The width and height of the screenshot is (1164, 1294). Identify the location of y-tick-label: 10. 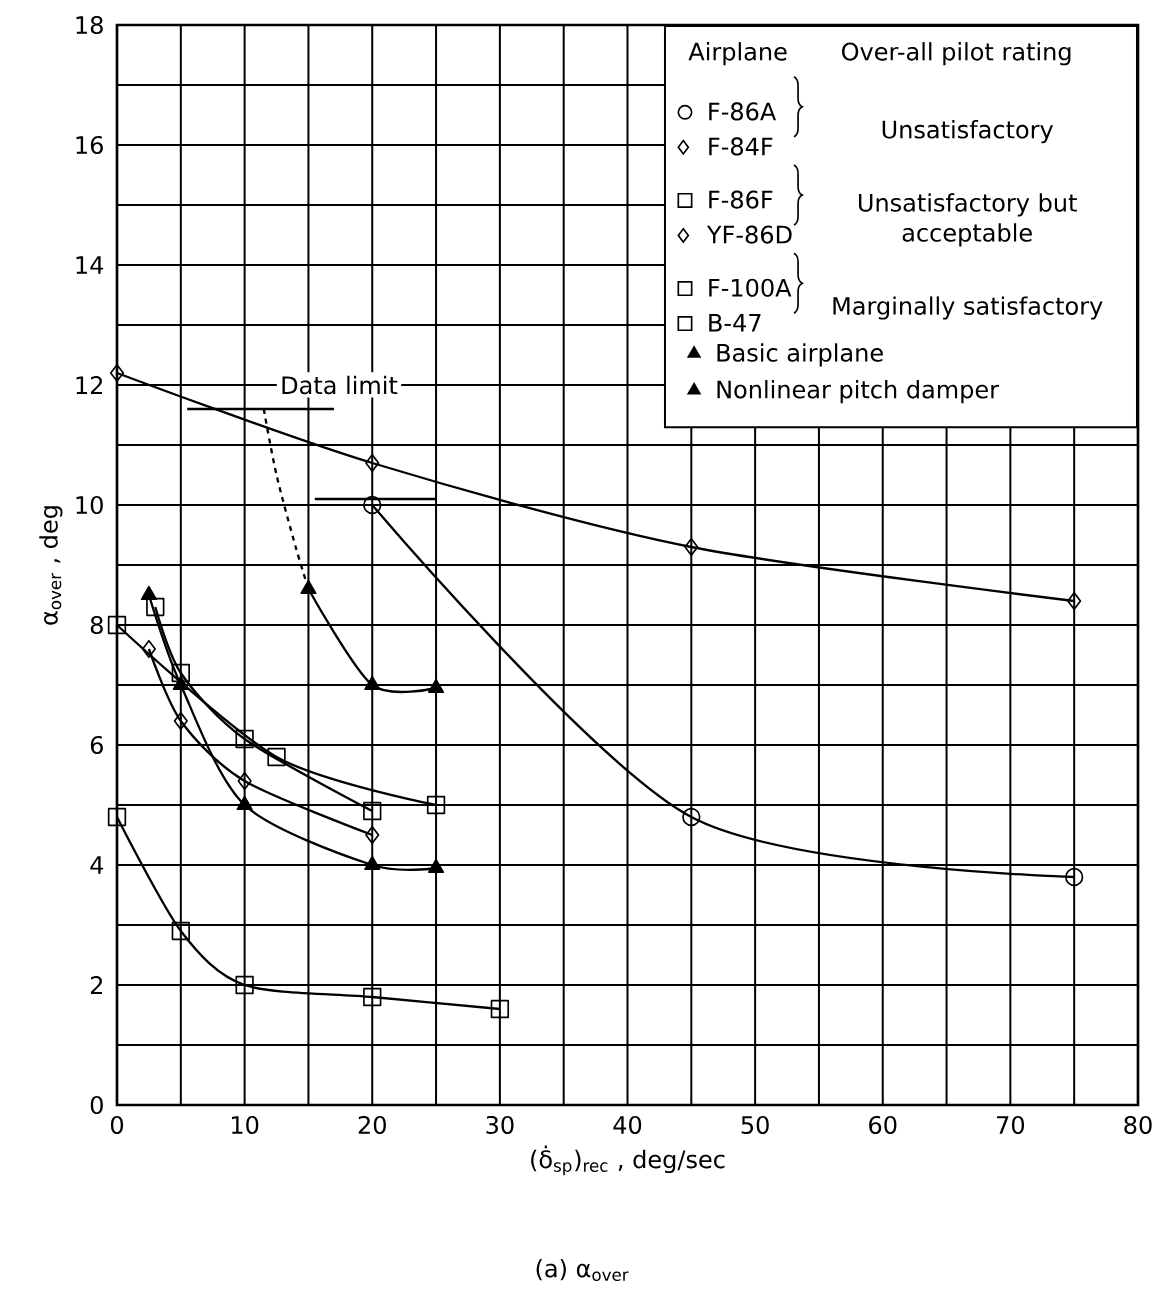
(89, 505).